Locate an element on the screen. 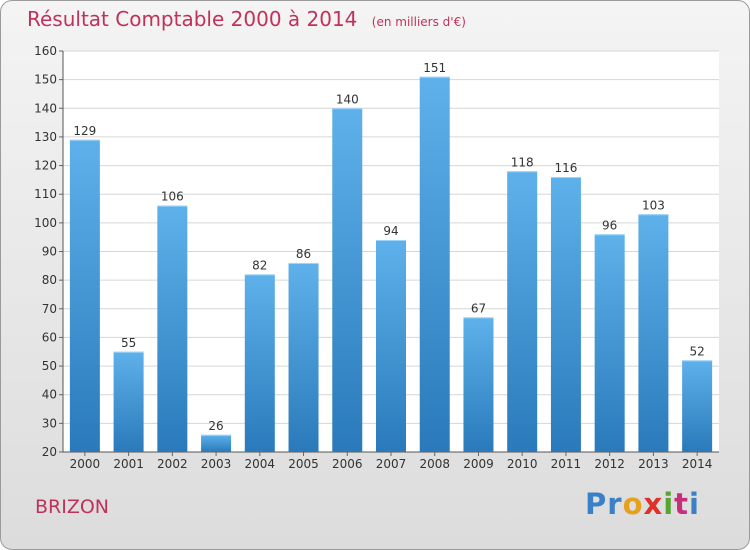 The height and width of the screenshot is (550, 750). logo-part: o is located at coordinates (633, 504).